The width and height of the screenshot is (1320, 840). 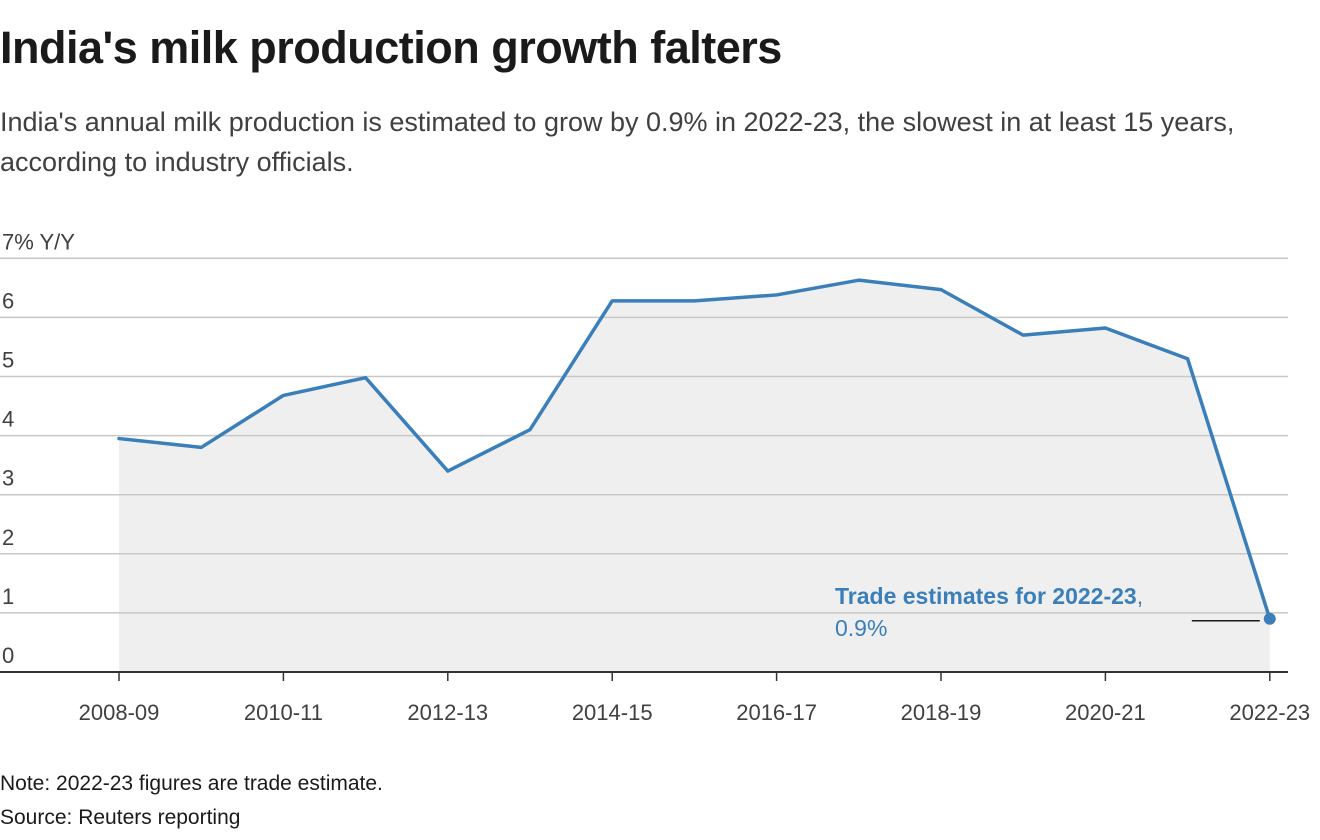 What do you see at coordinates (8, 537) in the screenshot?
I see `y-tick-label: 2` at bounding box center [8, 537].